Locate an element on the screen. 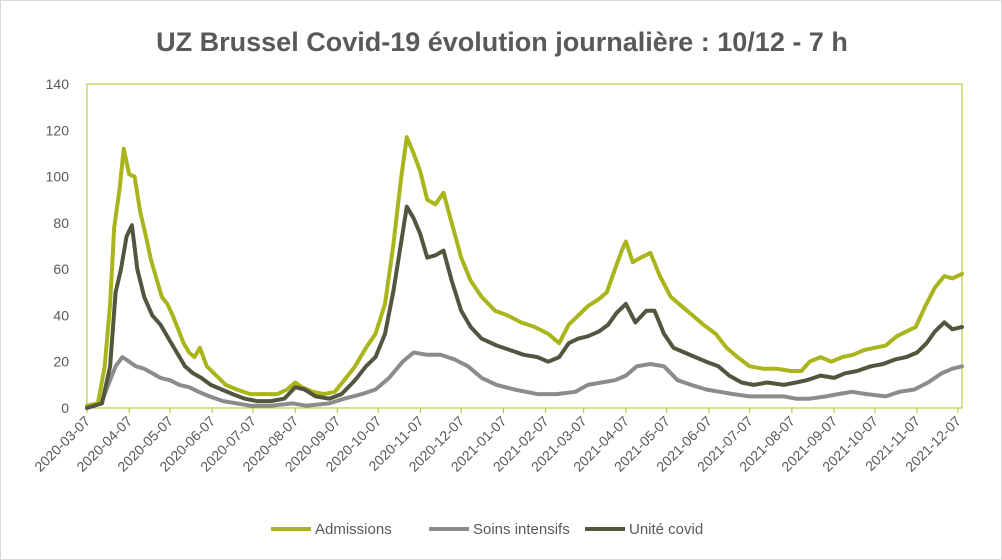 The height and width of the screenshot is (560, 1002). y-axis: 0 20 40 60 80 100 120 140 is located at coordinates (58, 246).